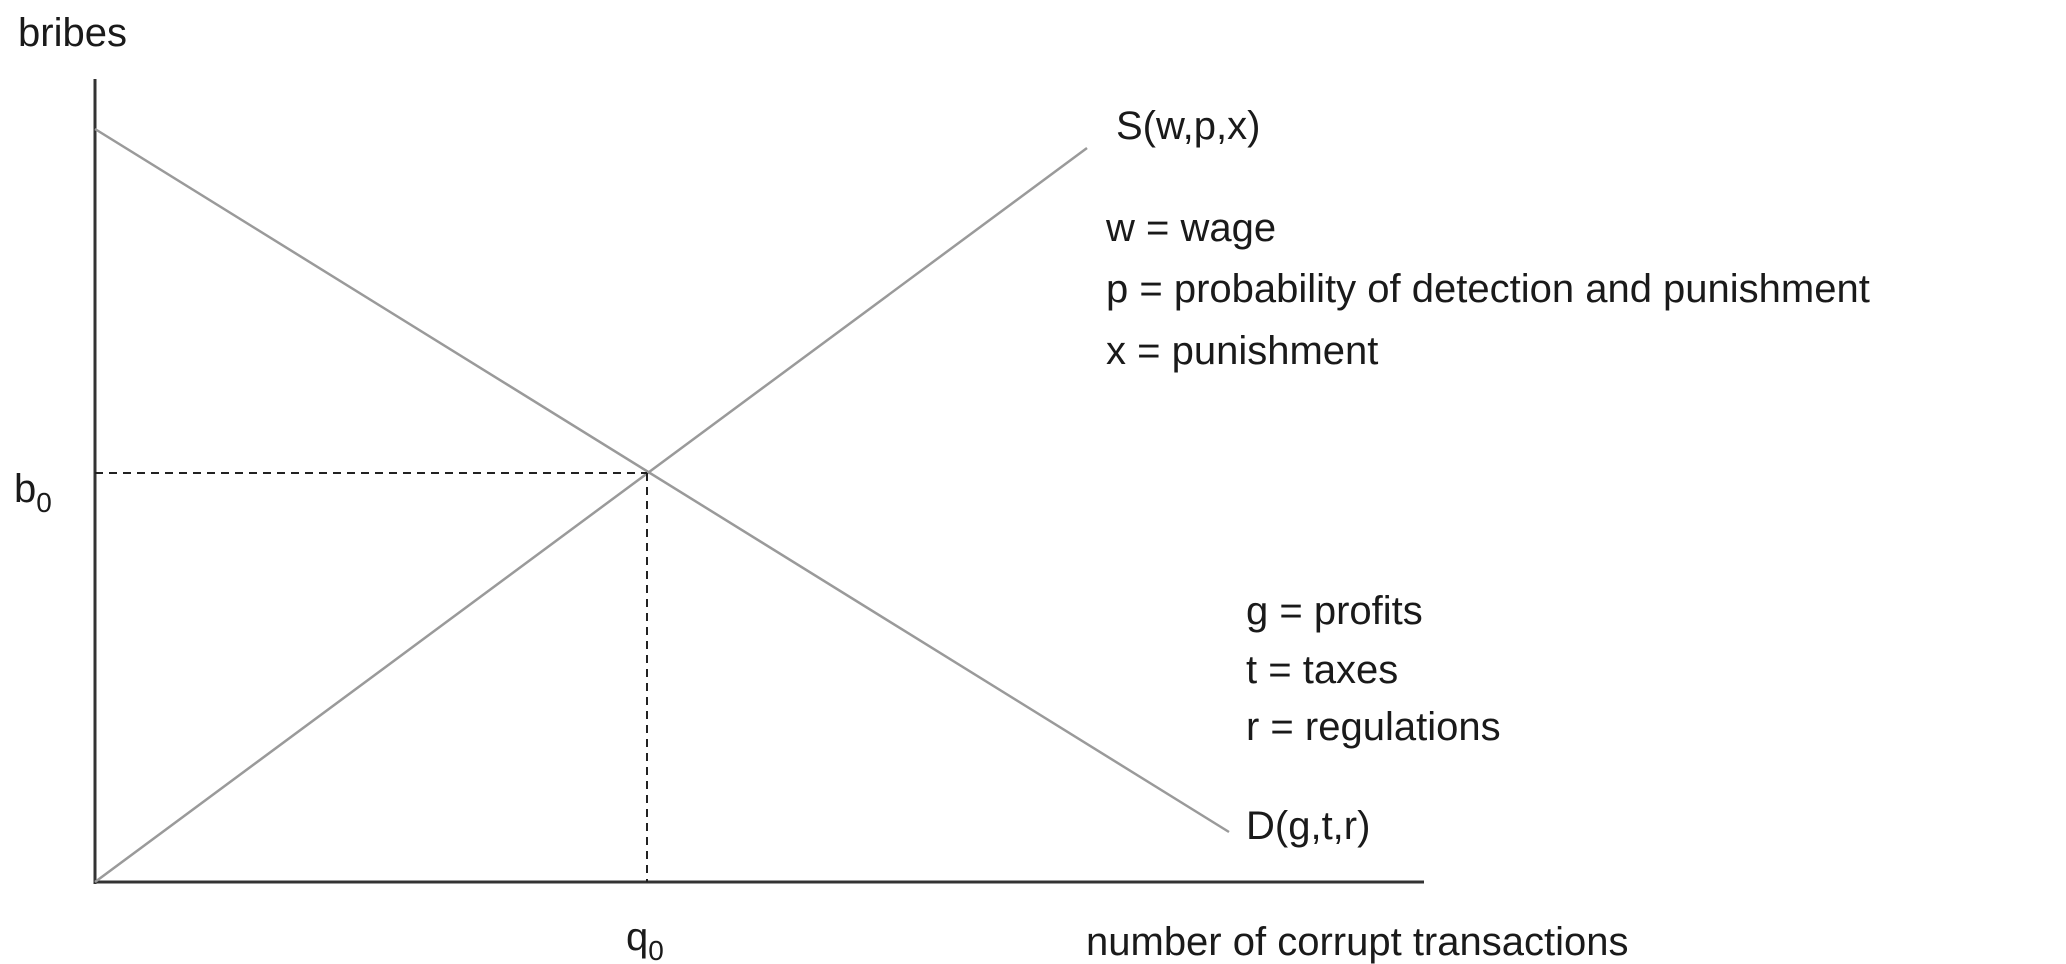  Describe the element at coordinates (1242, 351) in the screenshot. I see `supply-legend: x = punishment` at that location.